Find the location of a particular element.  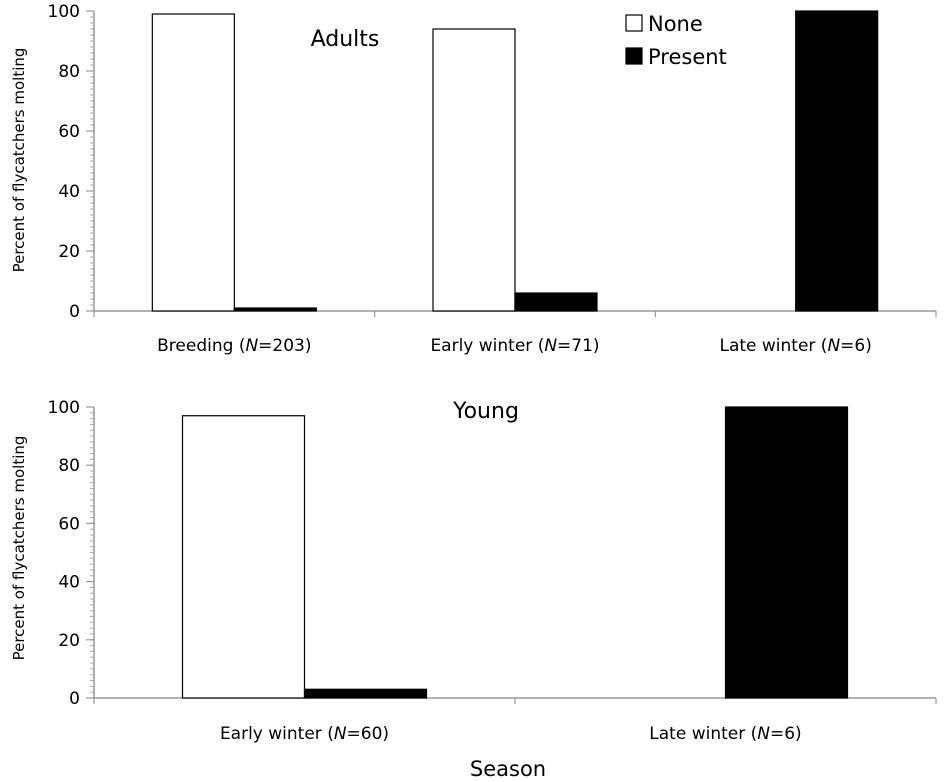

x-axis-label: Season is located at coordinates (508, 769).